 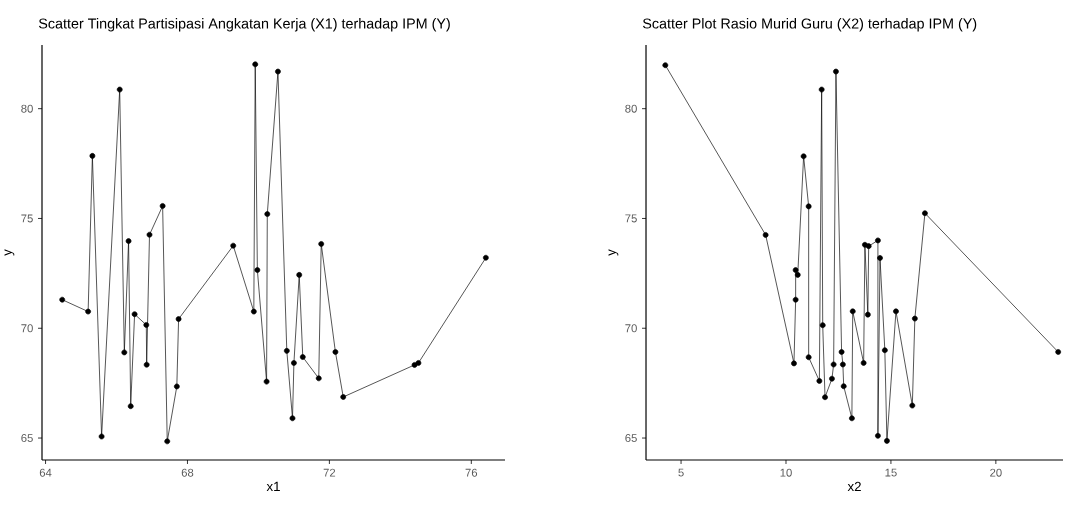 What do you see at coordinates (329, 472) in the screenshot?
I see `x-tick-label: 72` at bounding box center [329, 472].